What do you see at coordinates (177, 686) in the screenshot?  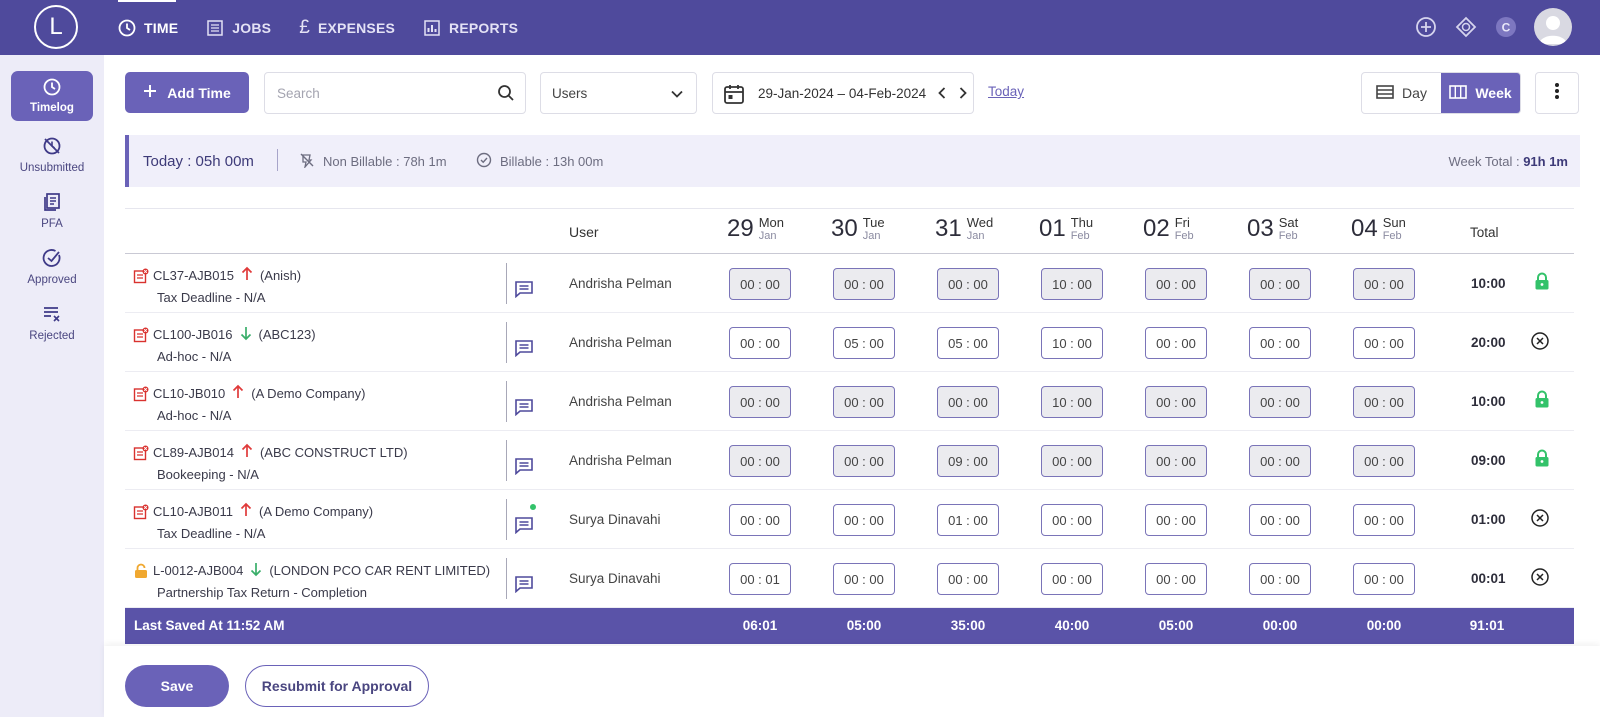 I see `save-button: Save` at bounding box center [177, 686].